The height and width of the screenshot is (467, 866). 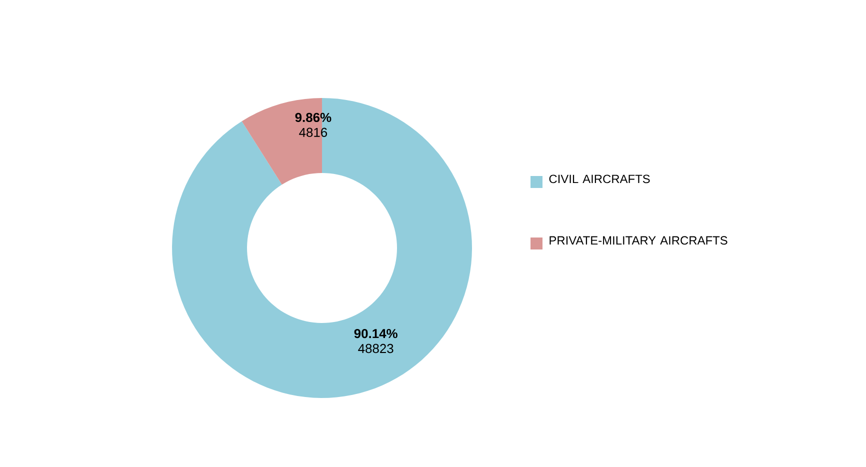 What do you see at coordinates (599, 179) in the screenshot?
I see `legend-label: CIVIL AIRCRAFTS` at bounding box center [599, 179].